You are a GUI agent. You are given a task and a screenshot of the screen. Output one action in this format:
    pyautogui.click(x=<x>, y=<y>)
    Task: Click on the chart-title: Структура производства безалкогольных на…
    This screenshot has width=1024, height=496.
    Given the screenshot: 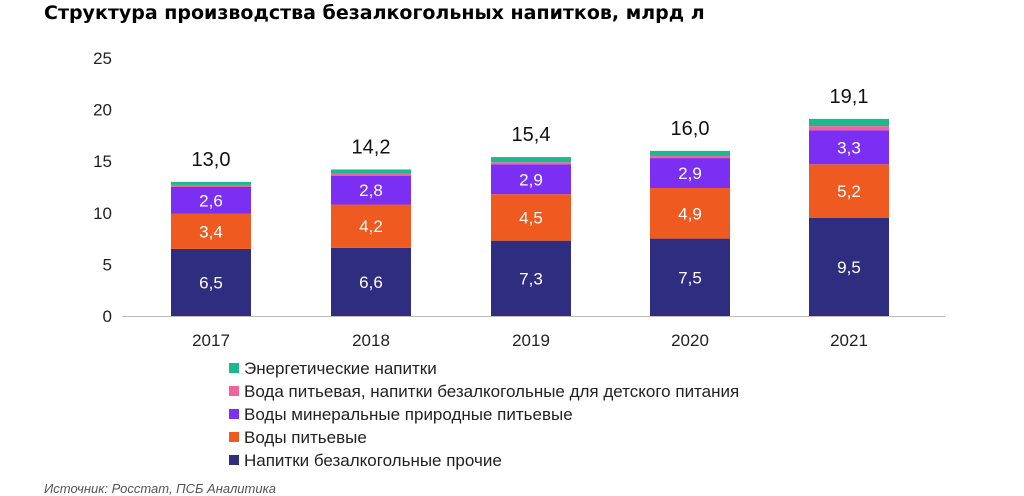 What is the action you would take?
    pyautogui.click(x=374, y=13)
    